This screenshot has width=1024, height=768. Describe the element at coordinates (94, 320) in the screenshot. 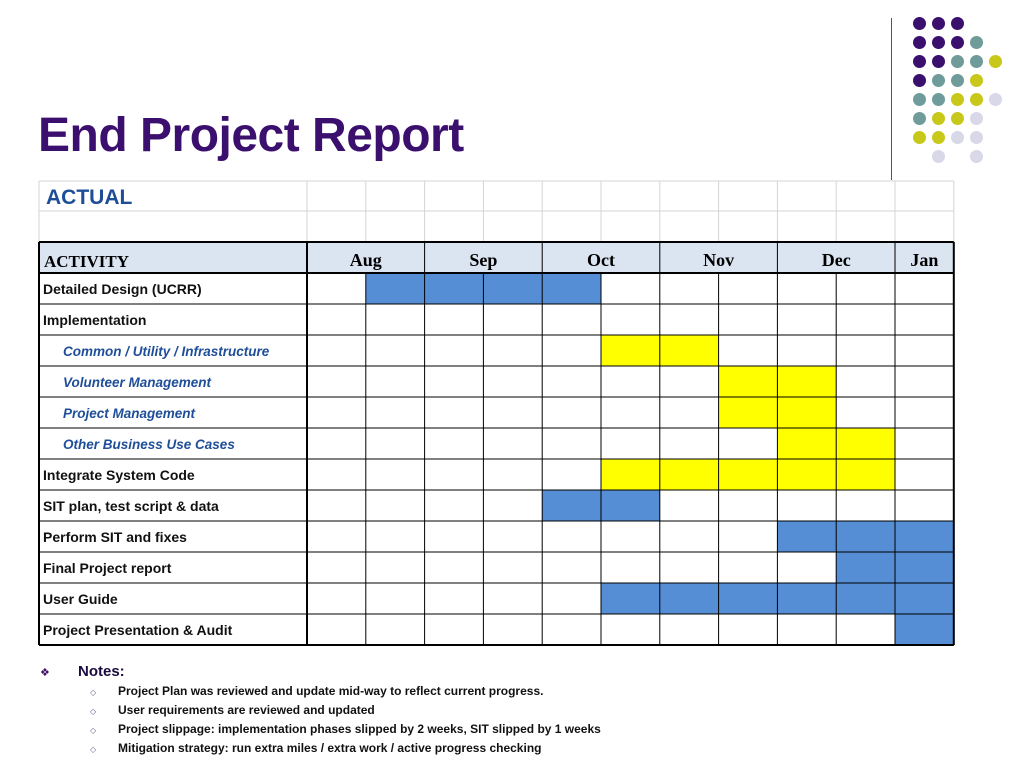

I see `activity-label: Implementation` at that location.